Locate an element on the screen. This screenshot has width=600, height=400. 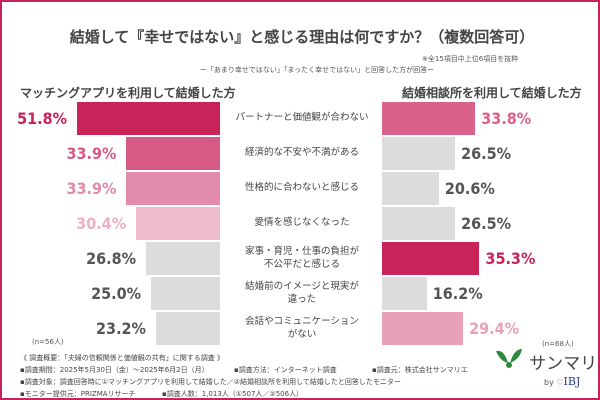
right-sample-size: (n=68人) is located at coordinates (558, 344).